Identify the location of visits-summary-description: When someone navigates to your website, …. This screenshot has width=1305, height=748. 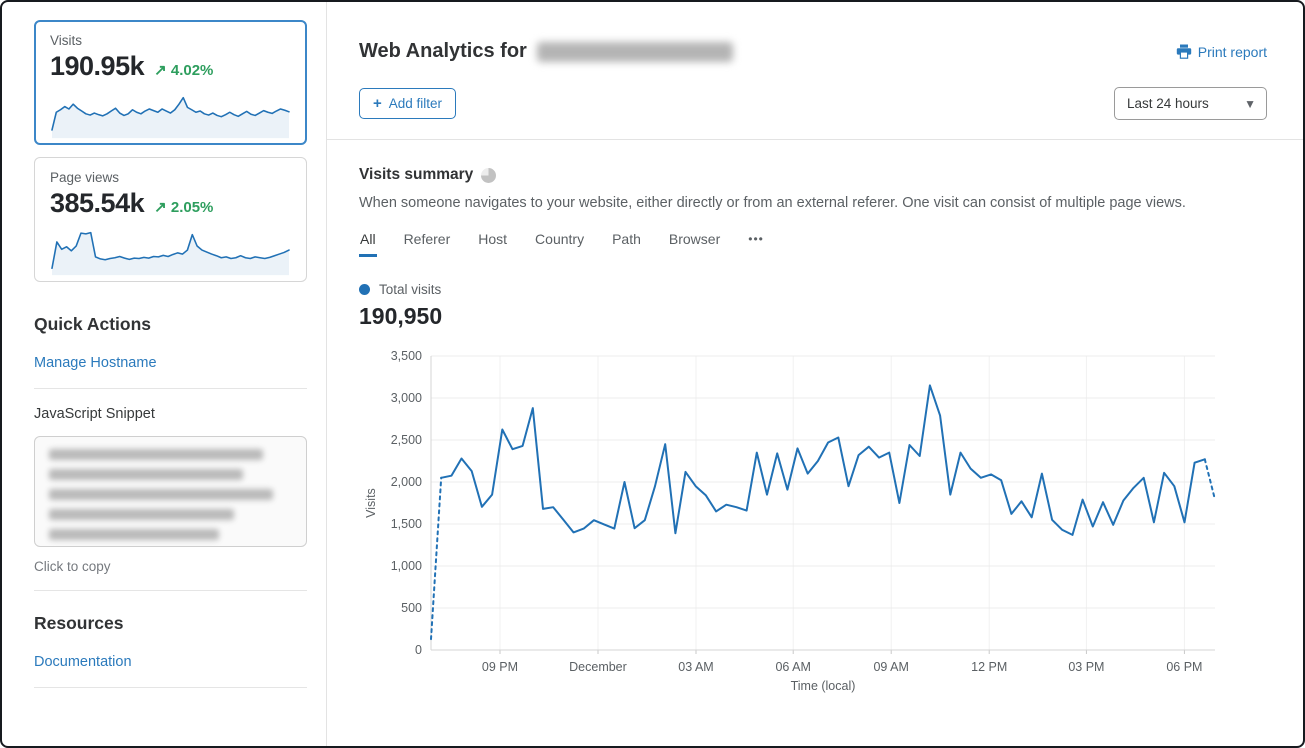
(772, 203).